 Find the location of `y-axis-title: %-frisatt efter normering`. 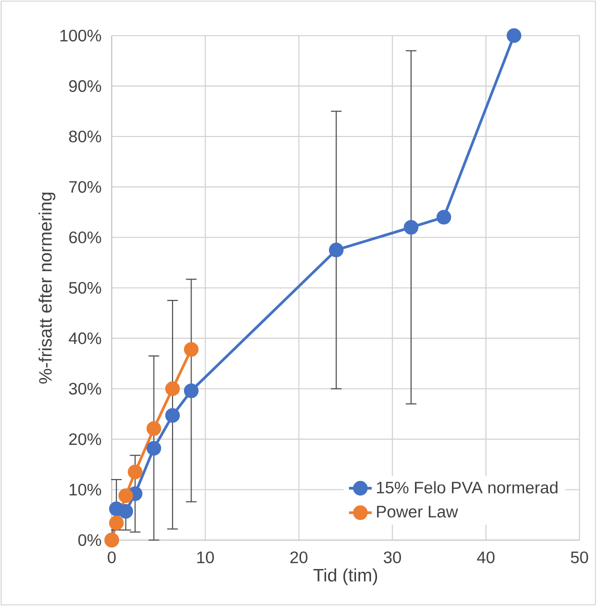

y-axis-title: %-frisatt efter normering is located at coordinates (47, 288).